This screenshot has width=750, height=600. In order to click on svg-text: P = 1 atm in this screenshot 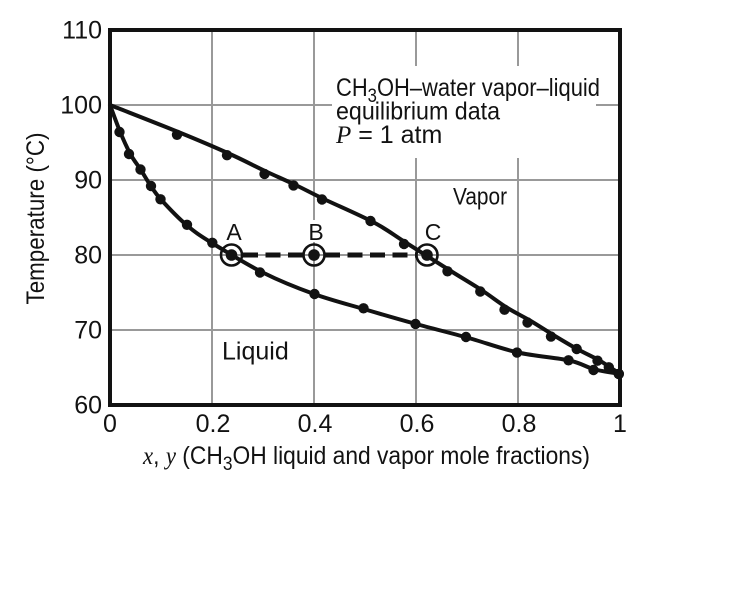, I will do `click(388, 135)`.